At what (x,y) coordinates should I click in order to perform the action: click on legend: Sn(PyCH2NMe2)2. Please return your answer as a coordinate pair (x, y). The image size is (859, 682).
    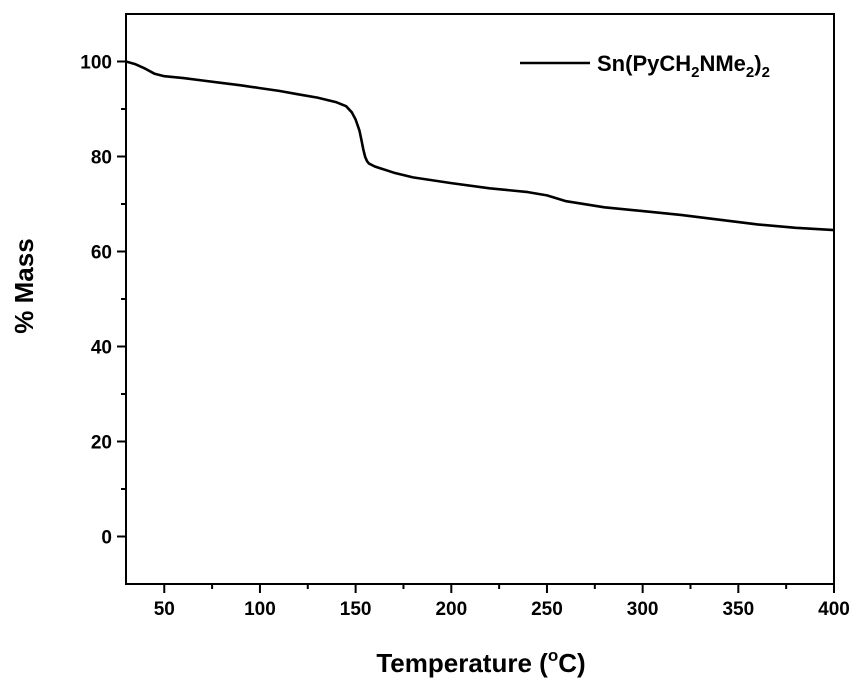
    Looking at the image, I should click on (645, 66).